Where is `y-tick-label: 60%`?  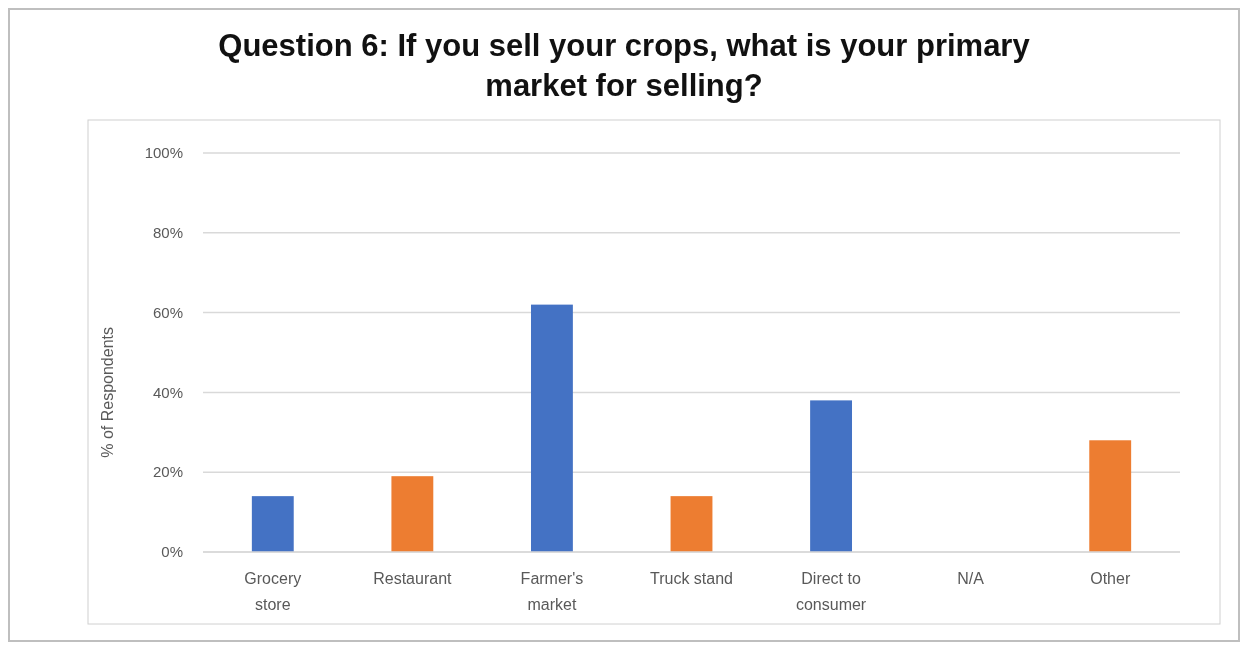 y-tick-label: 60% is located at coordinates (167, 312).